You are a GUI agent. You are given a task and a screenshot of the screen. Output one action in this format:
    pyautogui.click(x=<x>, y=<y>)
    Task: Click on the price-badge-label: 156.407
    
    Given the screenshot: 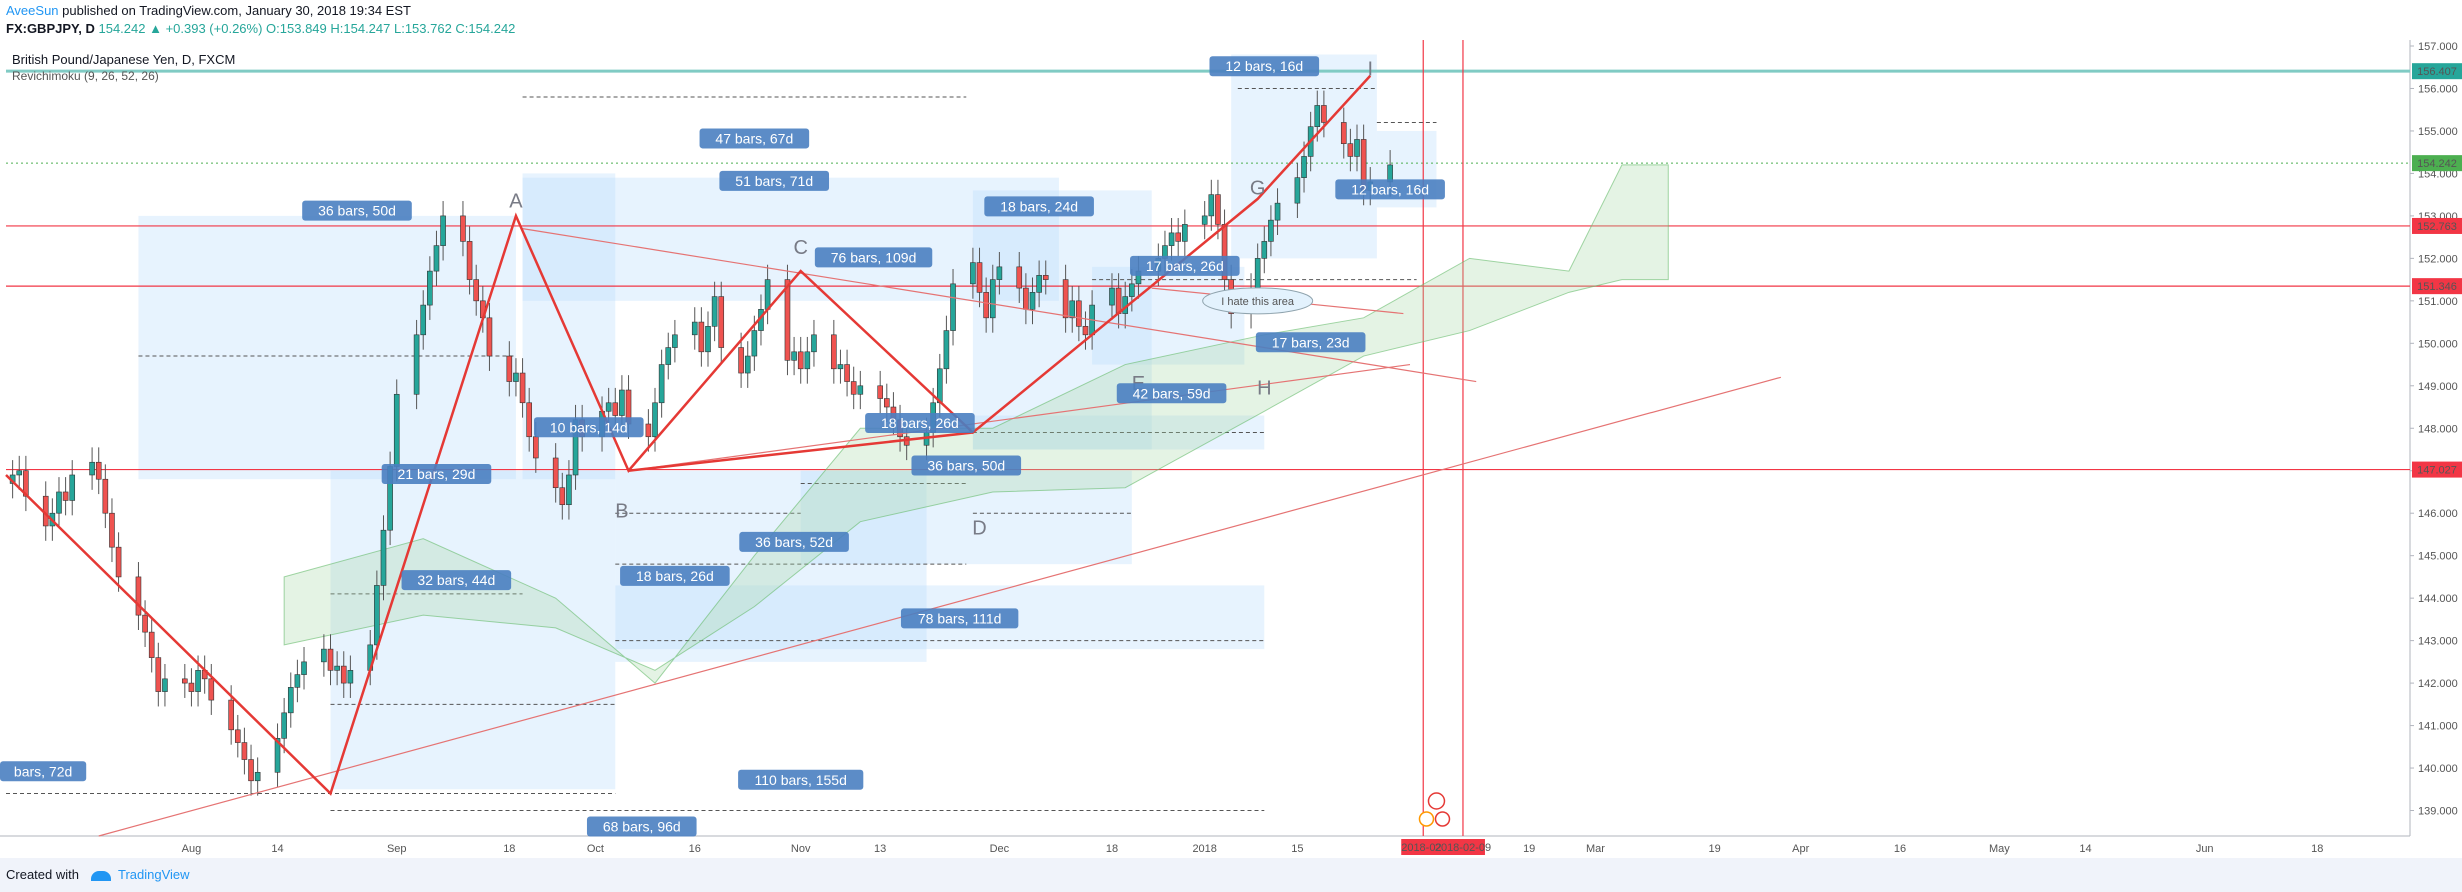 What is the action you would take?
    pyautogui.click(x=2437, y=72)
    